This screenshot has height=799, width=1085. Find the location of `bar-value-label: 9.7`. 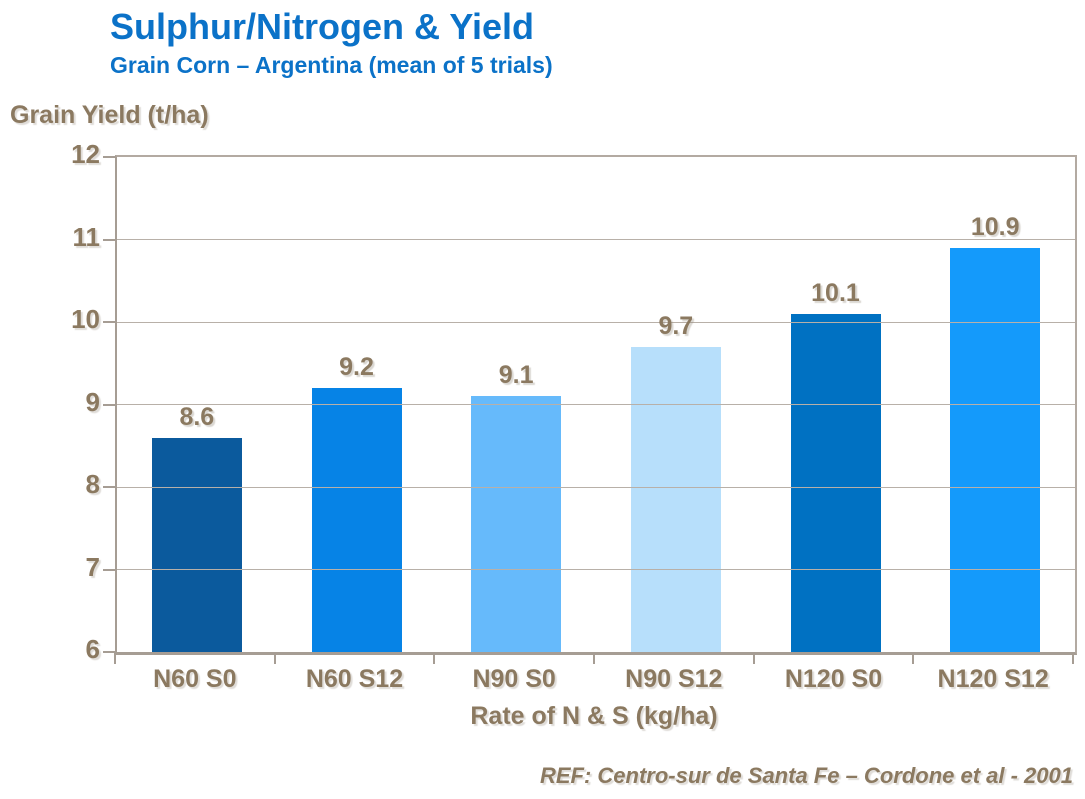

bar-value-label: 9.7 is located at coordinates (676, 325).